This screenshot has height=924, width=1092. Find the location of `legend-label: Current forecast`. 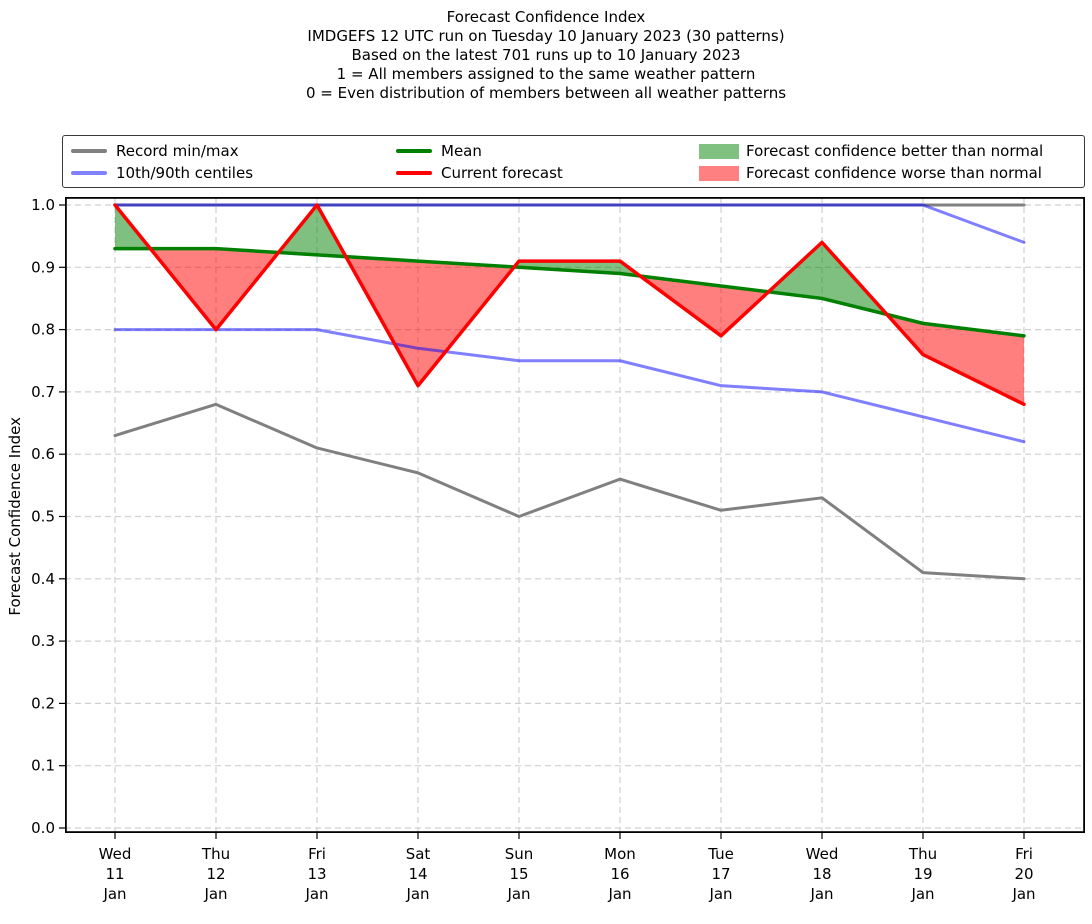

legend-label: Current forecast is located at coordinates (502, 173).